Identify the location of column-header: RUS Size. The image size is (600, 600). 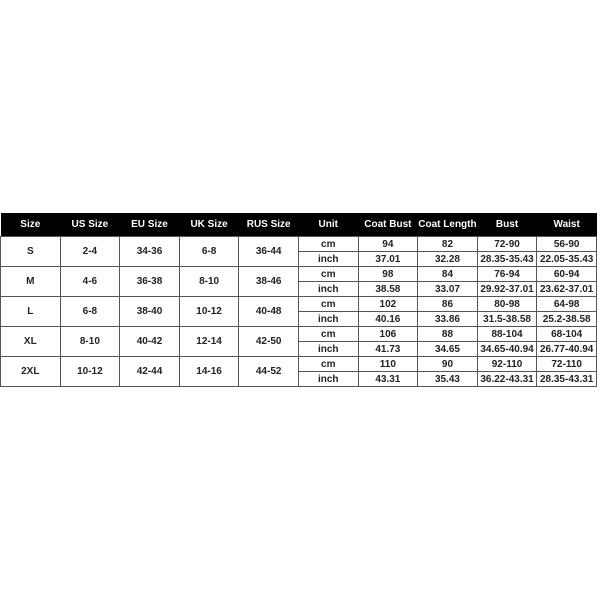
(268, 225).